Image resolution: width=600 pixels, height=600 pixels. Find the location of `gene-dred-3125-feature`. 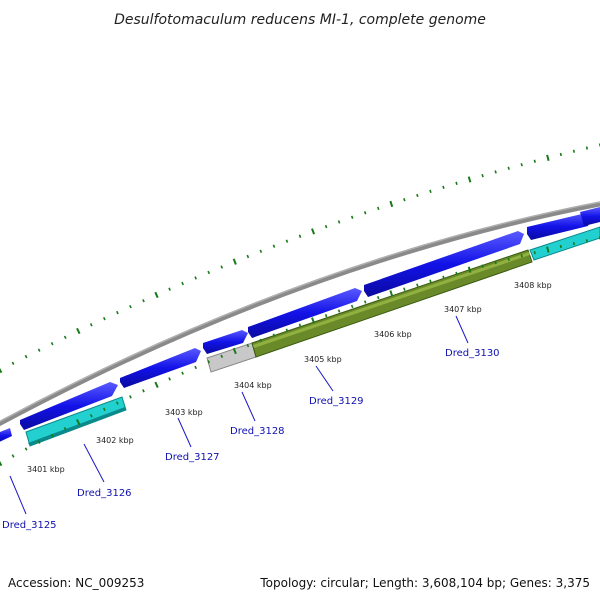

gene-dred-3125-feature is located at coordinates (6, 436).